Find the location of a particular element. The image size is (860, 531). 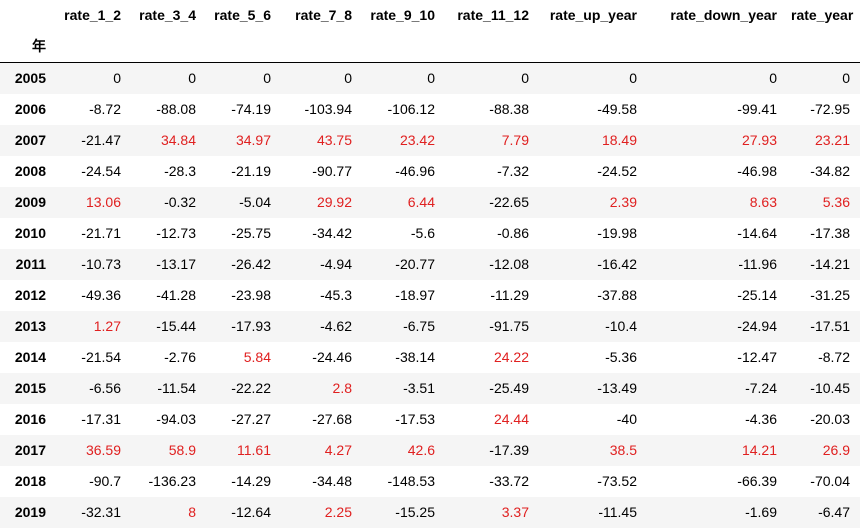

index-name-row: 年 is located at coordinates (430, 46).